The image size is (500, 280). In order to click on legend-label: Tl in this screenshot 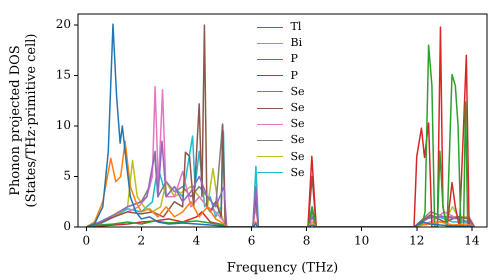, I will do `click(296, 27)`.